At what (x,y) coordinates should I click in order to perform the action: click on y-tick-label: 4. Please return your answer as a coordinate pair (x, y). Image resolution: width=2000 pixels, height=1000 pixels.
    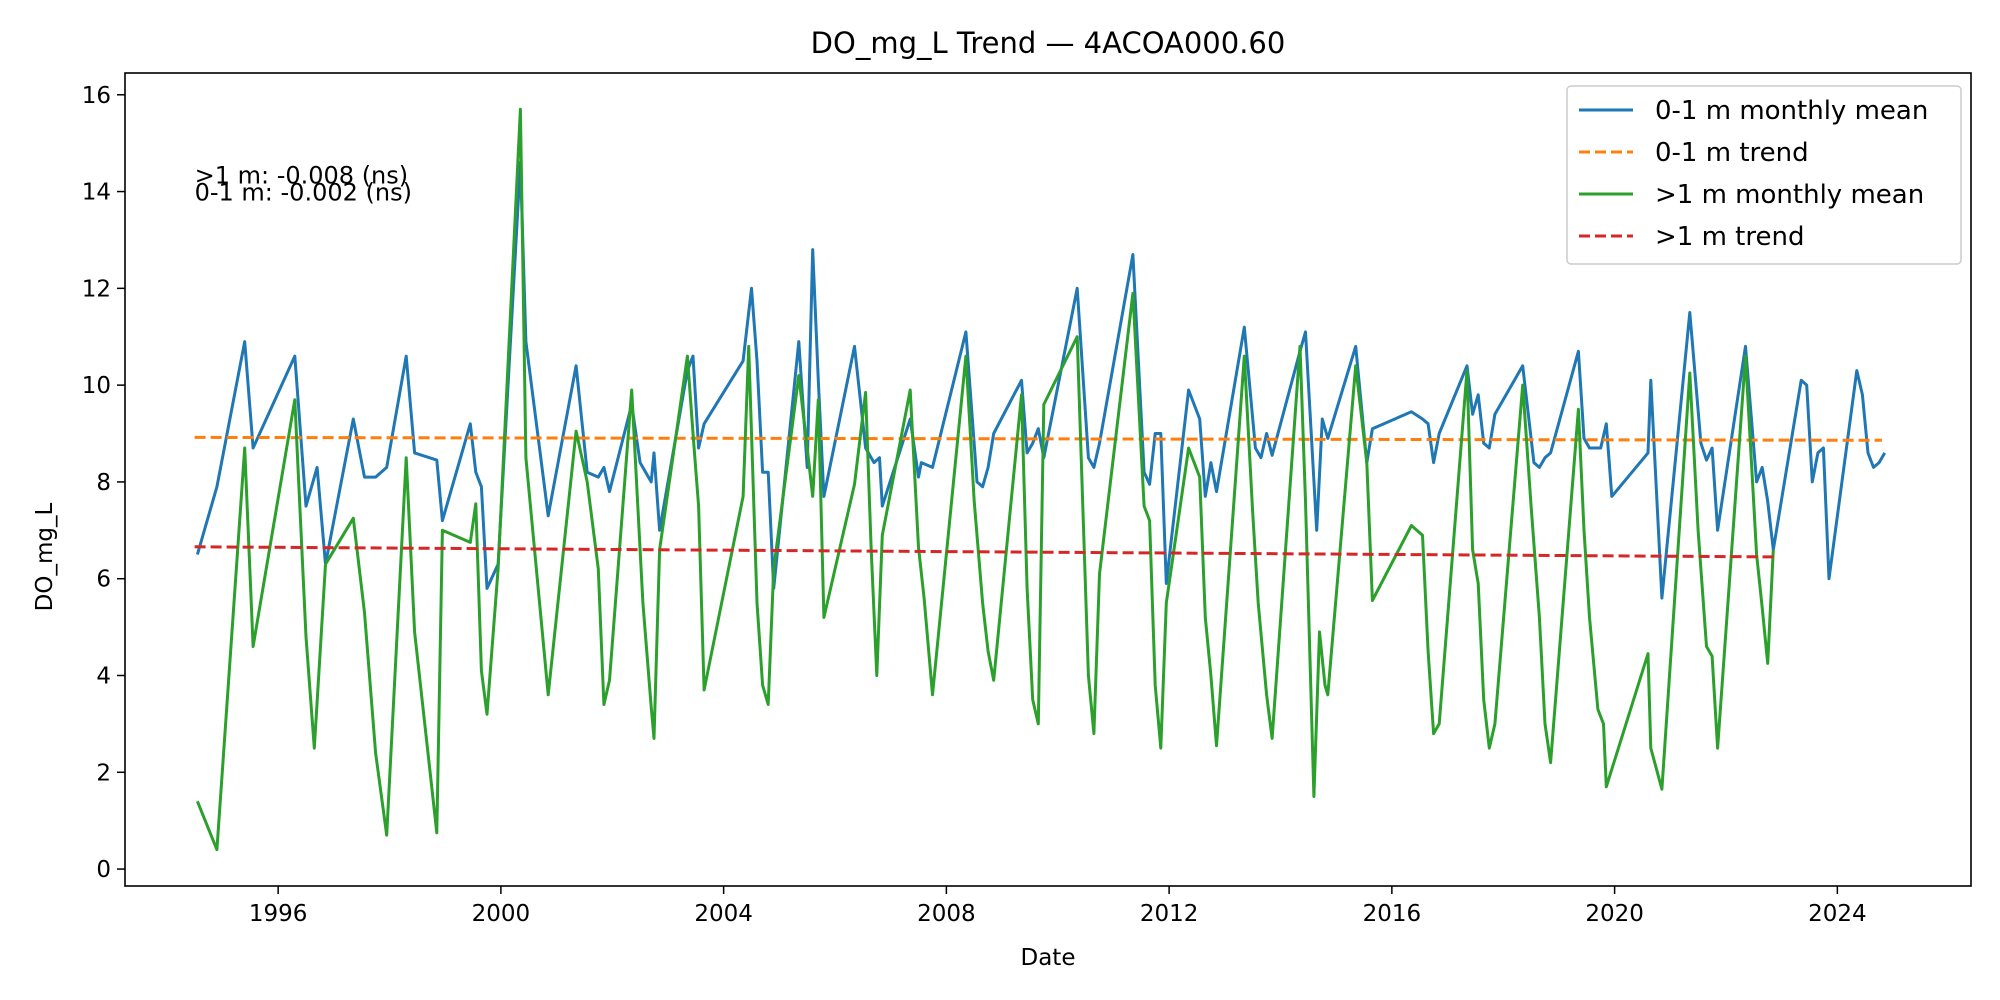
    Looking at the image, I should click on (103, 676).